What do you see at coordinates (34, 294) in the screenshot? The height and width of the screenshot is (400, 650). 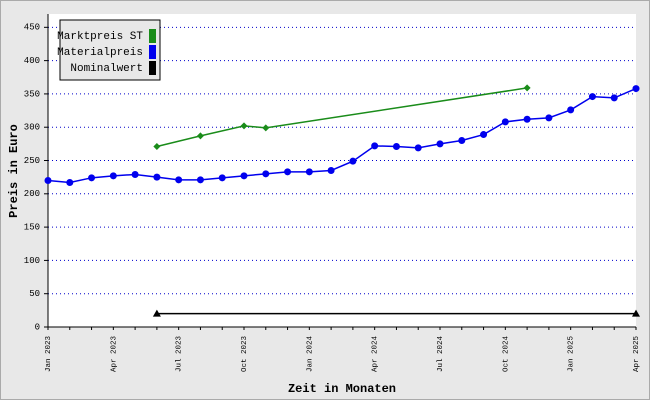 I see `y-tick-label: 50` at bounding box center [34, 294].